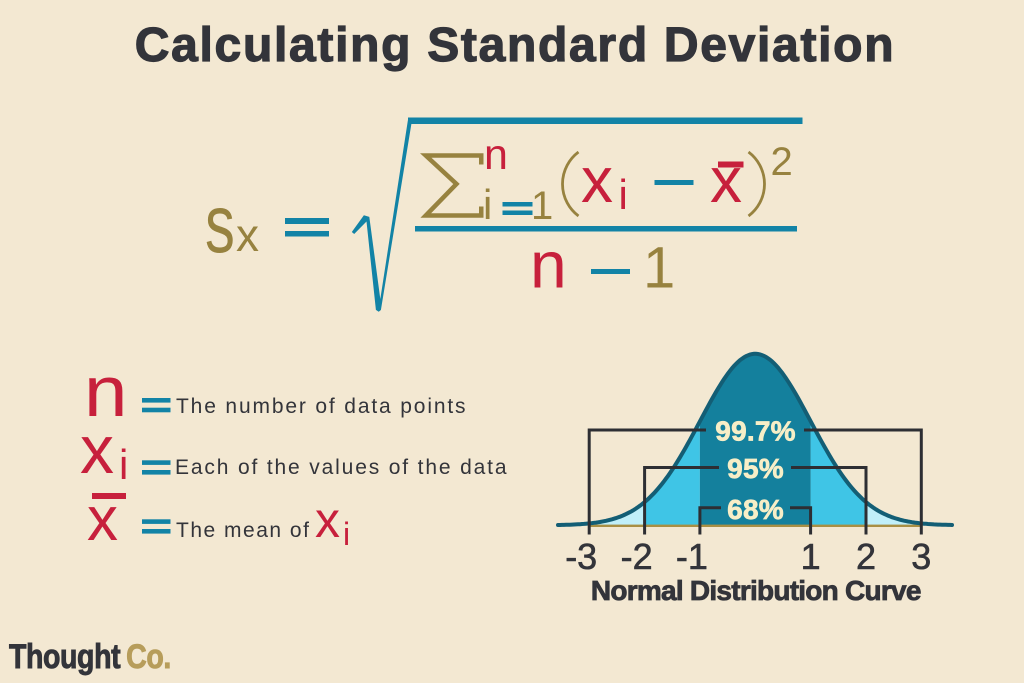  What do you see at coordinates (65, 657) in the screenshot?
I see `svg-text: Thought` at bounding box center [65, 657].